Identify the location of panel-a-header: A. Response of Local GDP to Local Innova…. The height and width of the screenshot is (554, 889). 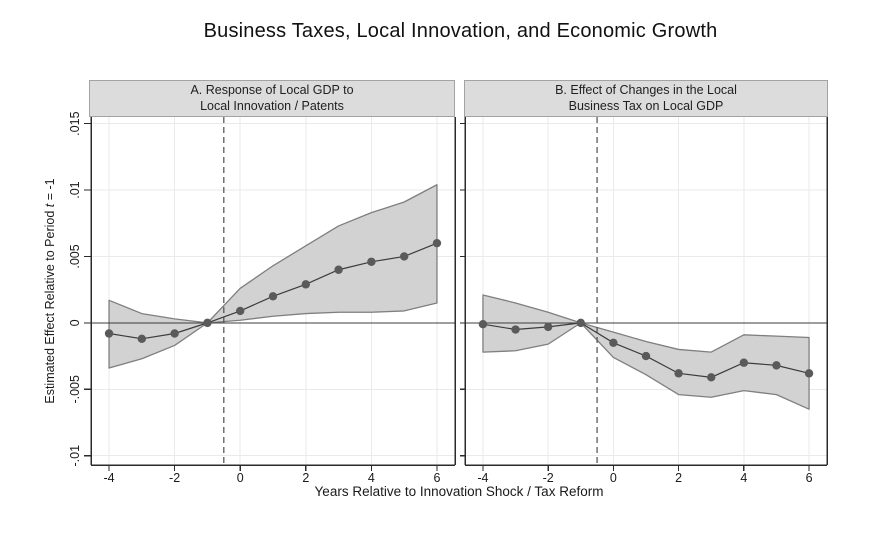
(272, 98).